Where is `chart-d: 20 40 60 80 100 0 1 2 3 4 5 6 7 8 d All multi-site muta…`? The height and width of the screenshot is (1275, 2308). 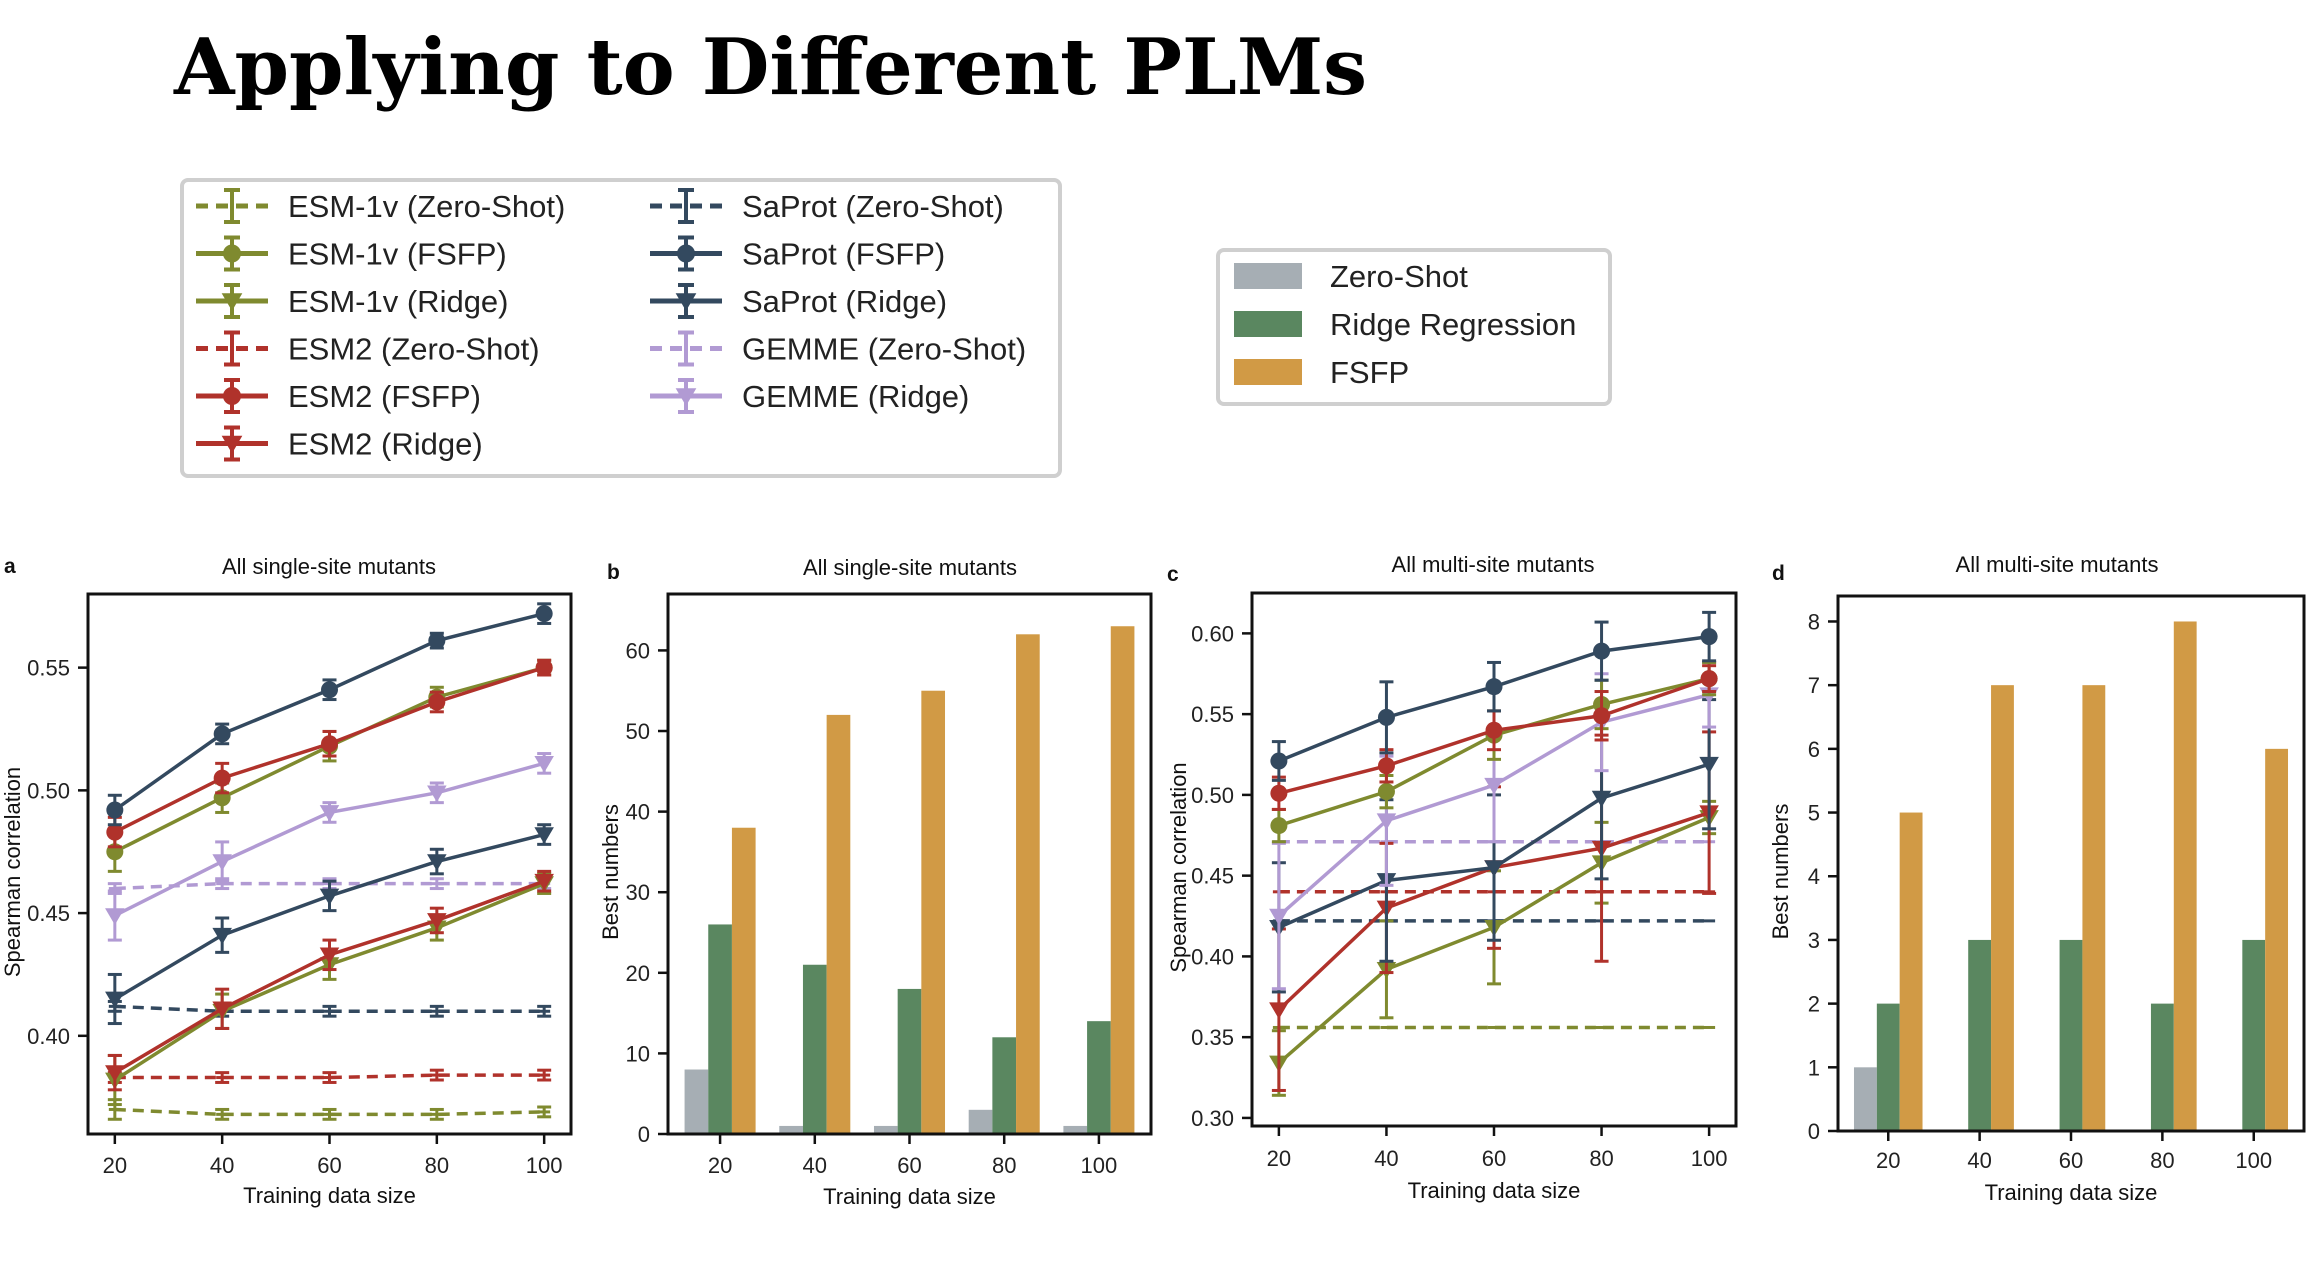 chart-d: 20 40 60 80 100 0 1 2 3 4 5 6 7 8 d All multi-site muta… is located at coordinates (2037, 878).